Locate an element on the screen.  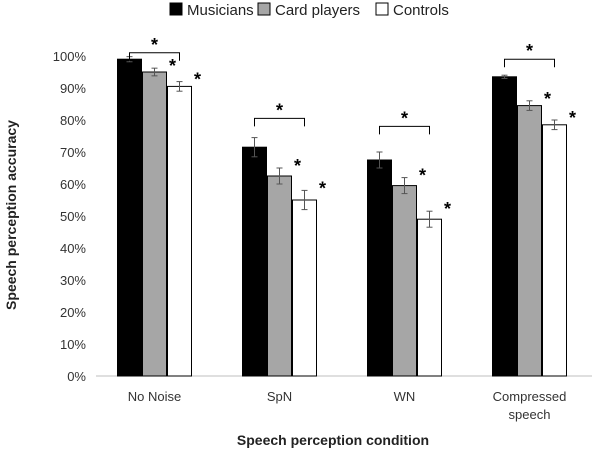
legend-item: Card players is located at coordinates (308, 10).